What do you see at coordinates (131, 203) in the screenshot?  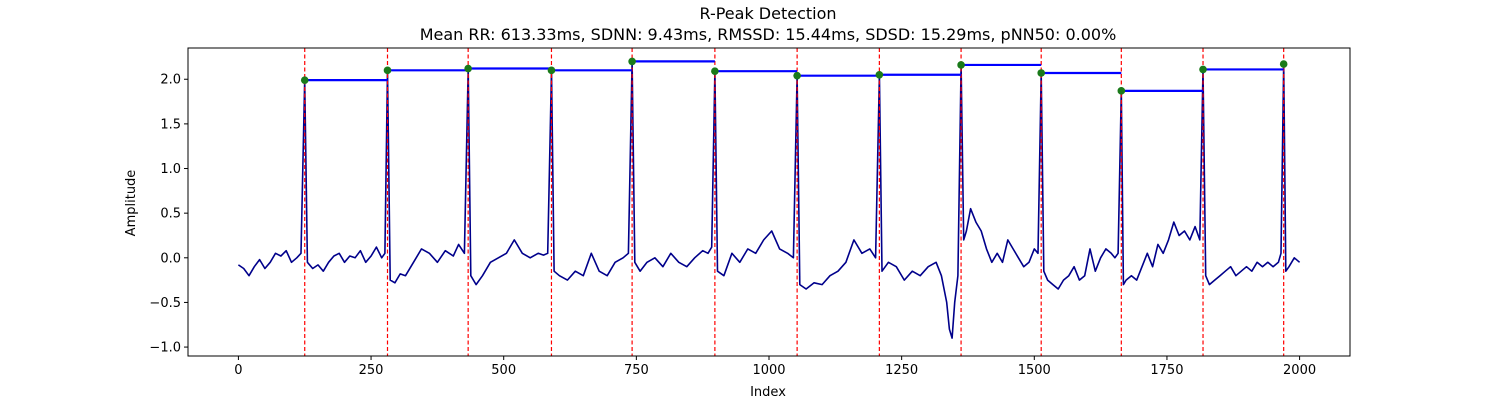 I see `y-axis-label: Amplitude` at bounding box center [131, 203].